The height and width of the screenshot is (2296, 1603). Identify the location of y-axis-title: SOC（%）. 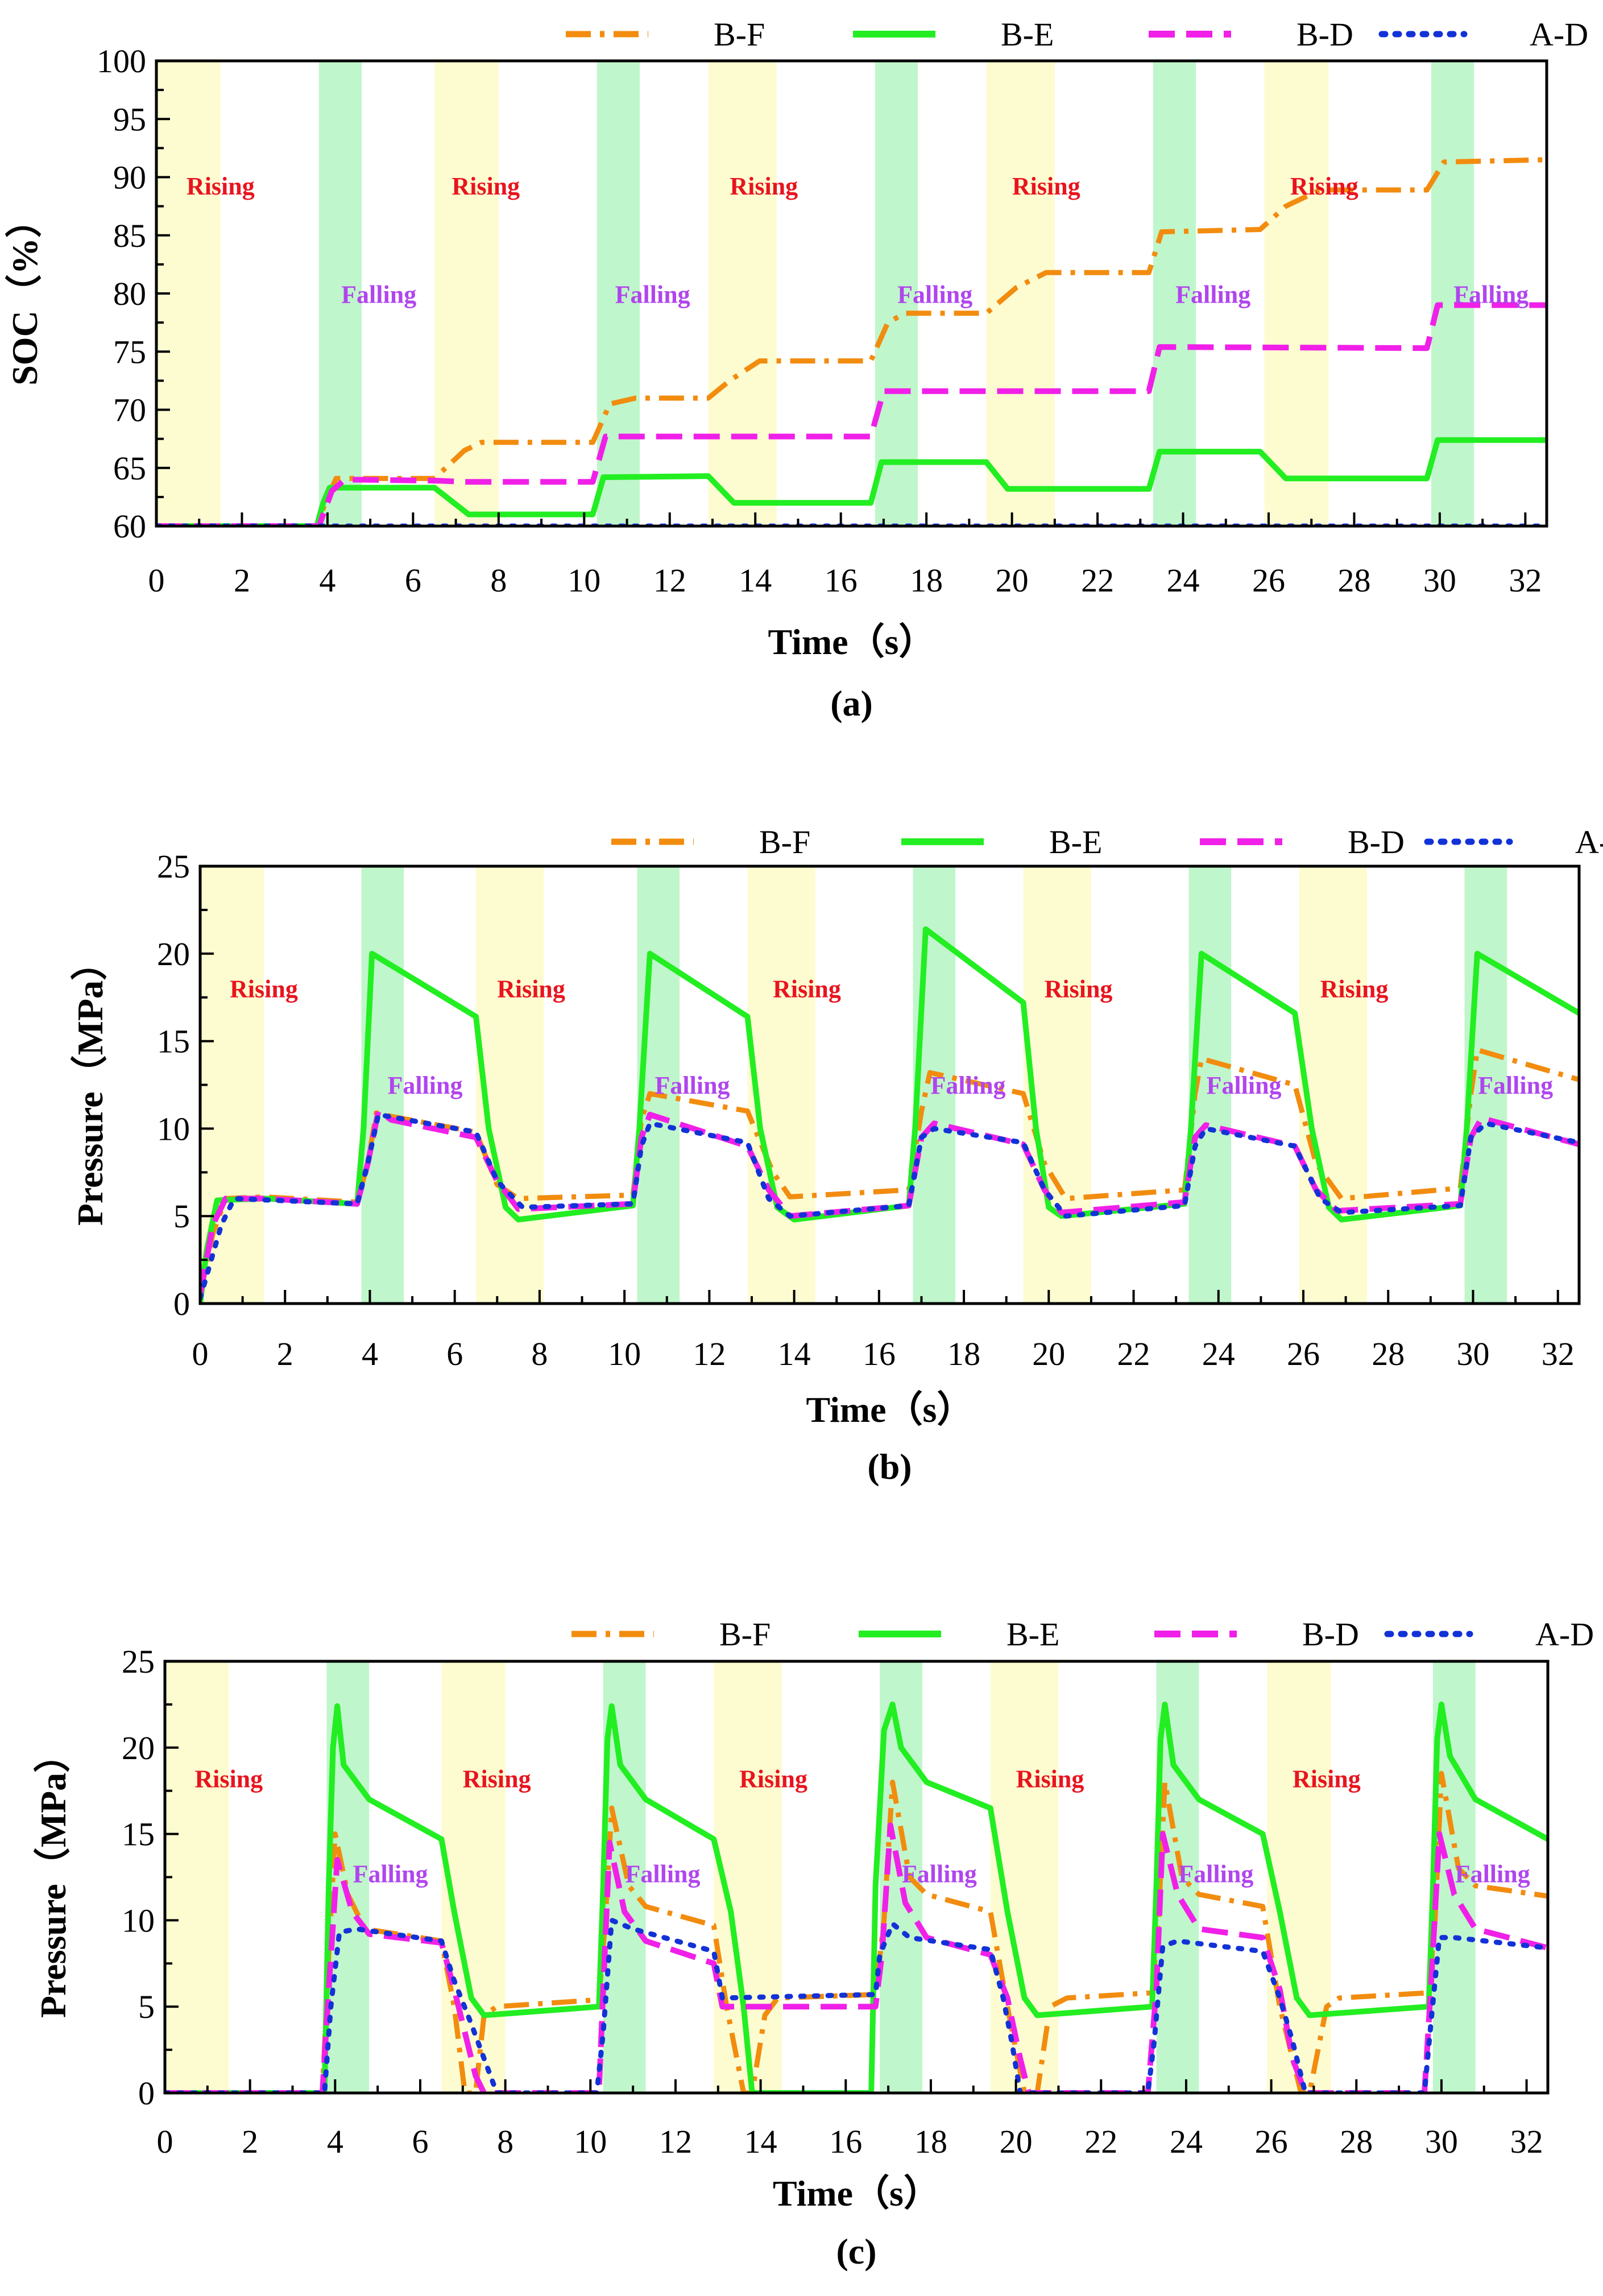
(25, 293).